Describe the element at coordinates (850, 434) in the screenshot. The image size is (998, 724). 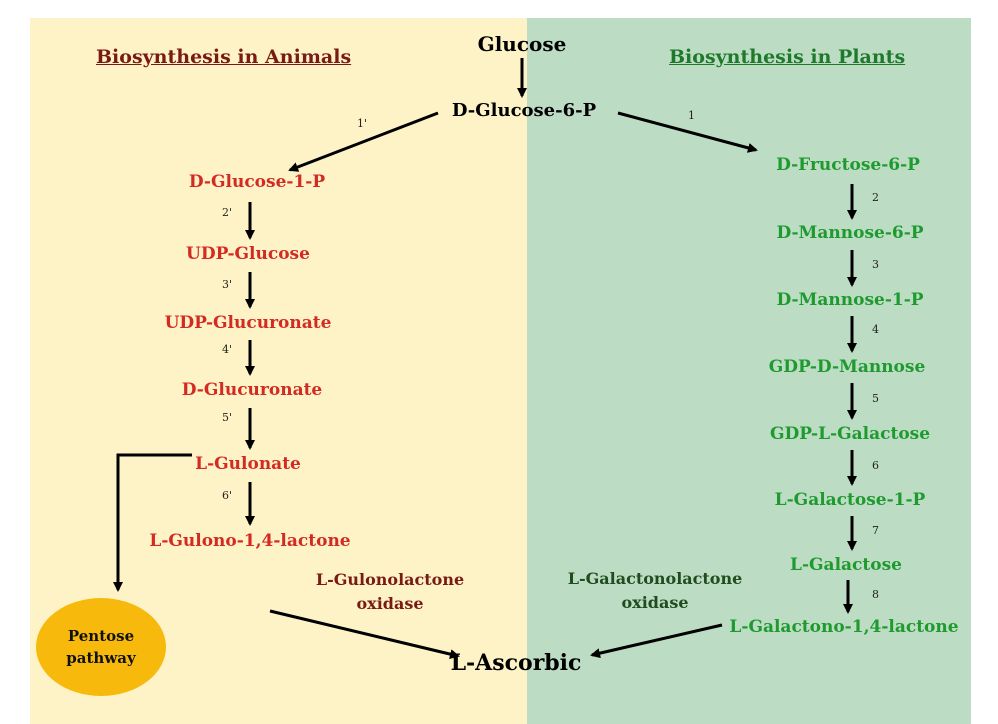
I see `node-gdp-l-galactose: GDP-L-Galactose` at that location.